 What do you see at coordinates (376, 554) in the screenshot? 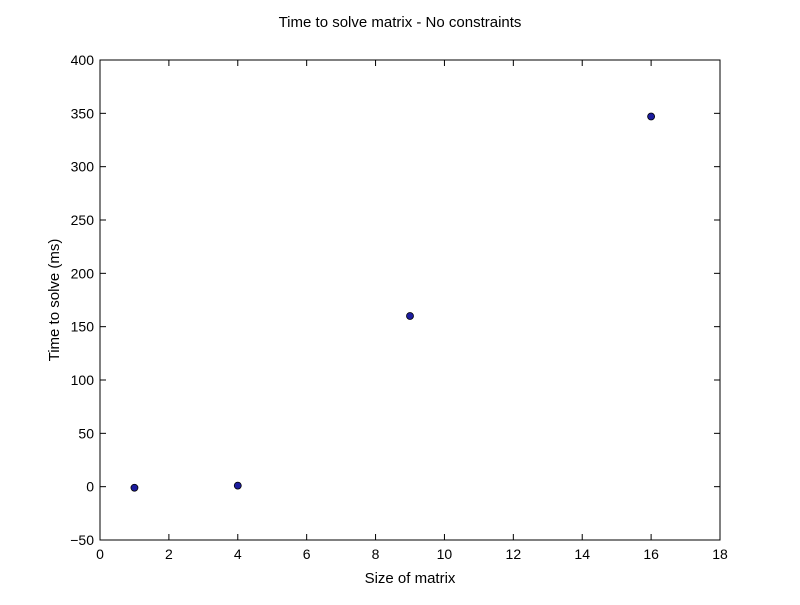
I see `x-tick-label: 8` at bounding box center [376, 554].